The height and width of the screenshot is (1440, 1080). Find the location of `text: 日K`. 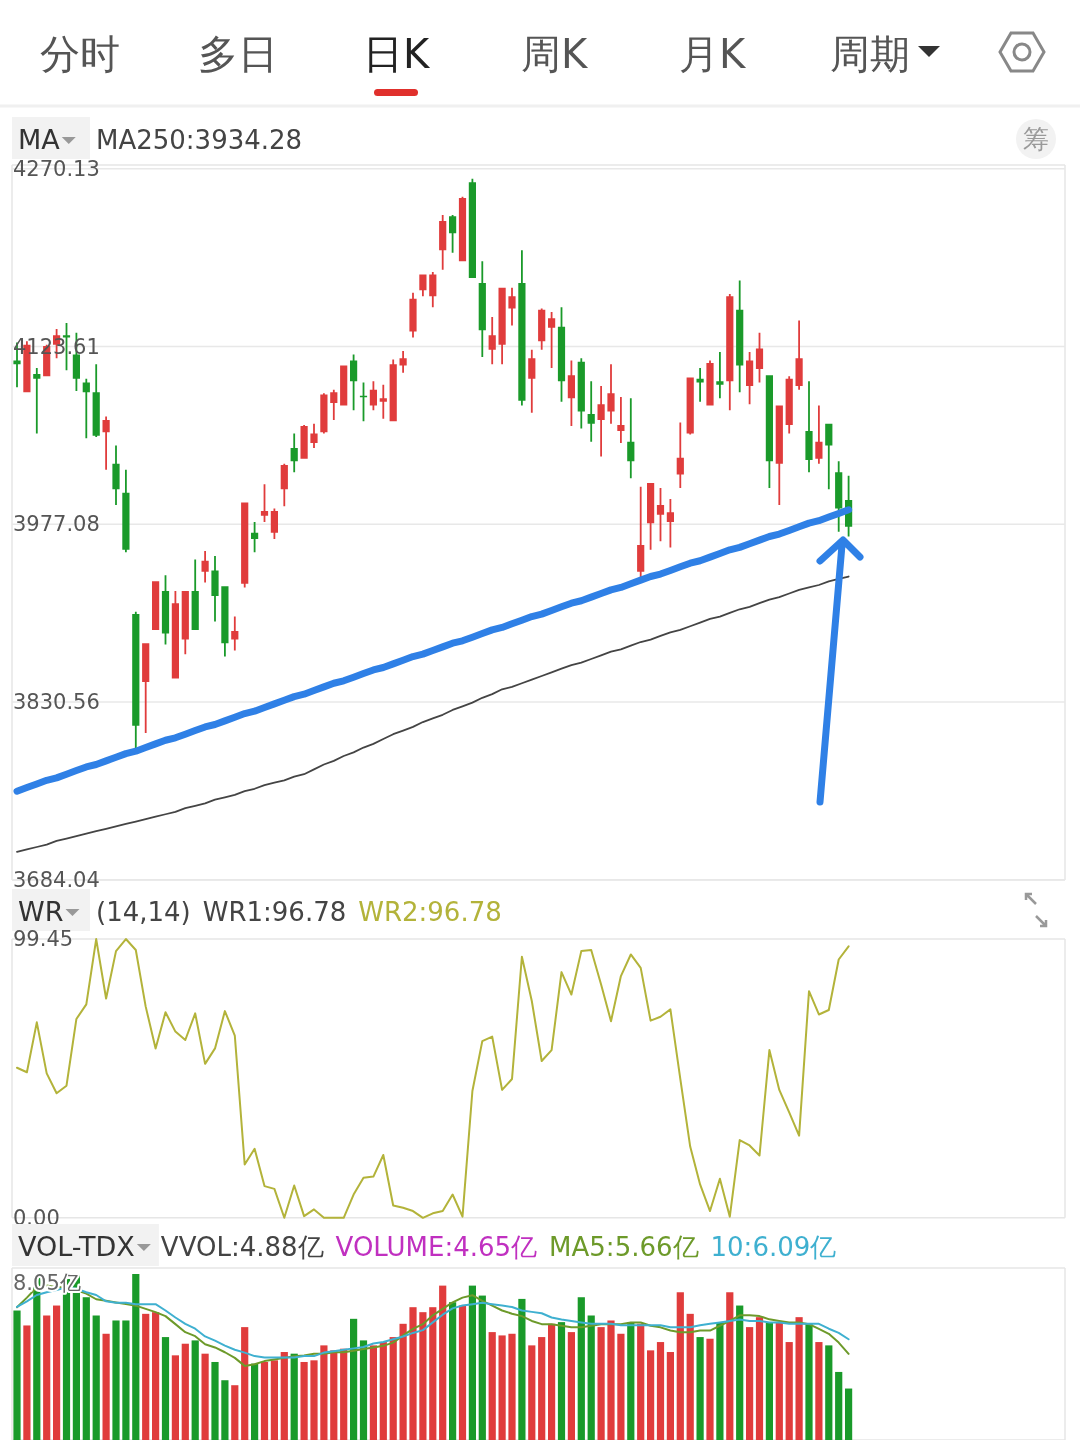

text: 日K is located at coordinates (396, 54).